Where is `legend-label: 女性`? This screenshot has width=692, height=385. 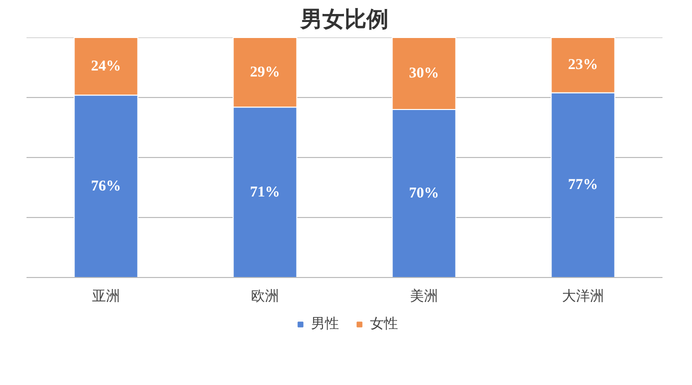
legend-label: 女性 is located at coordinates (384, 324).